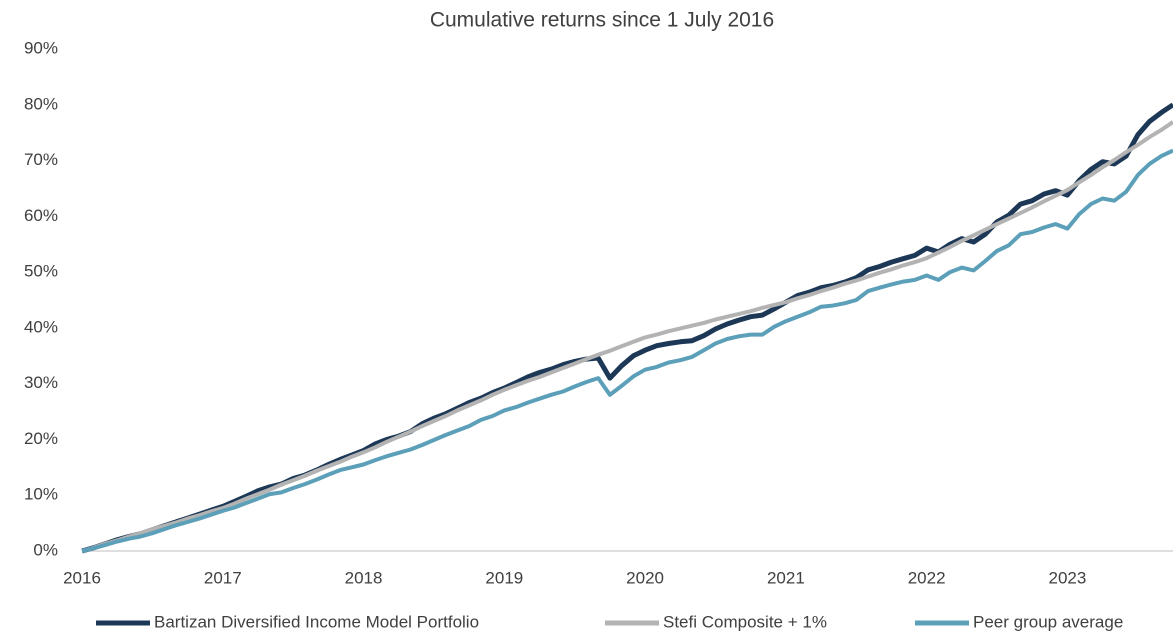  Describe the element at coordinates (41, 47) in the screenshot. I see `y-tick-label: 90%` at that location.